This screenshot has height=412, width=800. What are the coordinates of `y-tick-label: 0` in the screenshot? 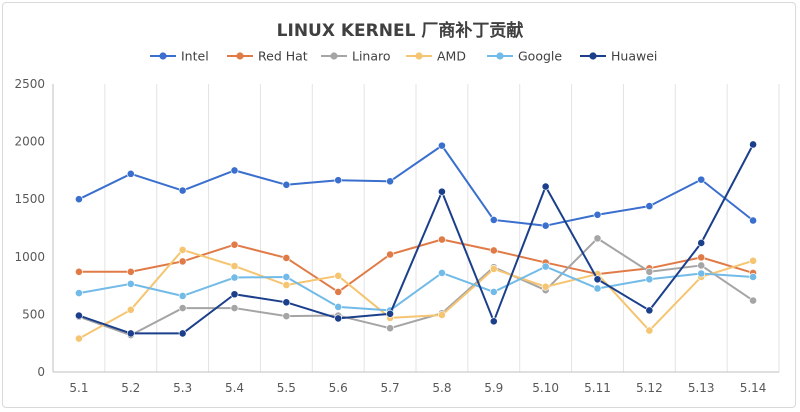 It's located at (41, 372).